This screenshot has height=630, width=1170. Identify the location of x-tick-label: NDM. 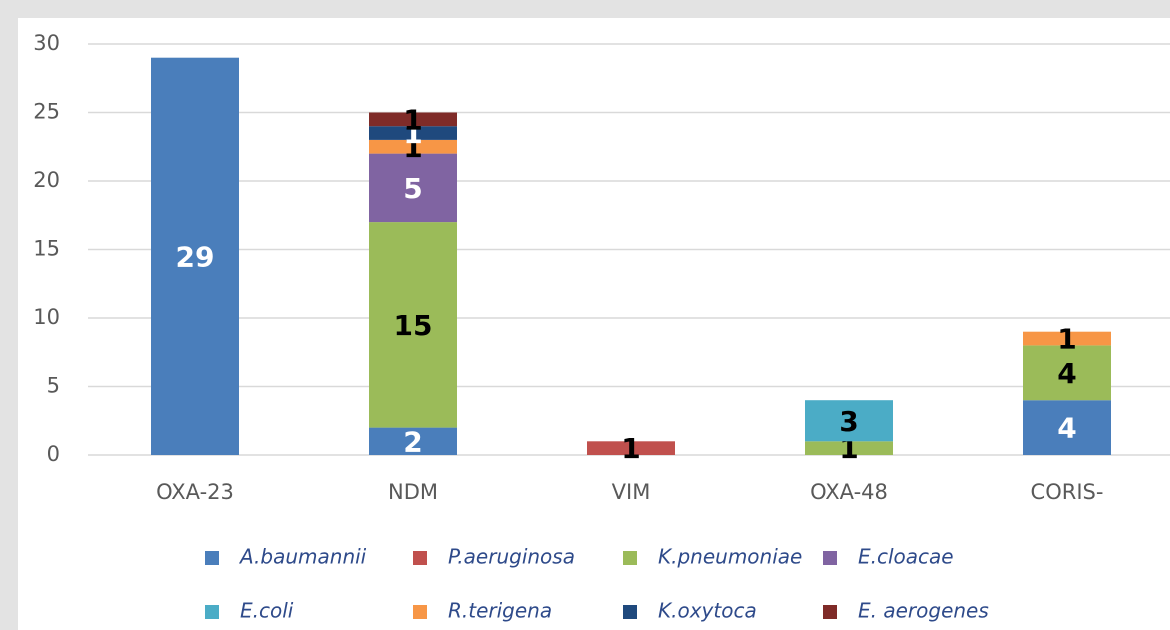
(413, 492).